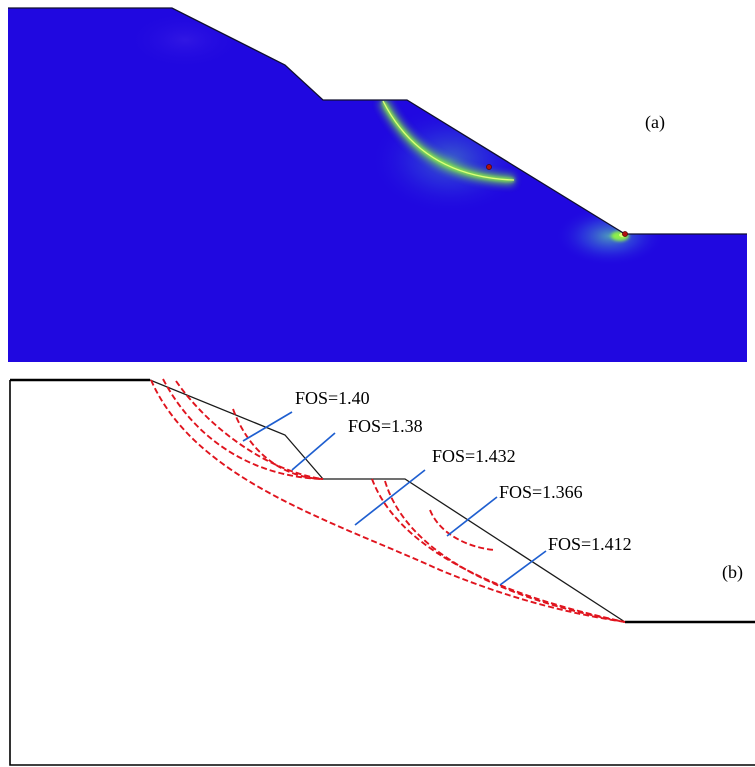  I want to click on panel-a-shear-band-core, so click(448, 140).